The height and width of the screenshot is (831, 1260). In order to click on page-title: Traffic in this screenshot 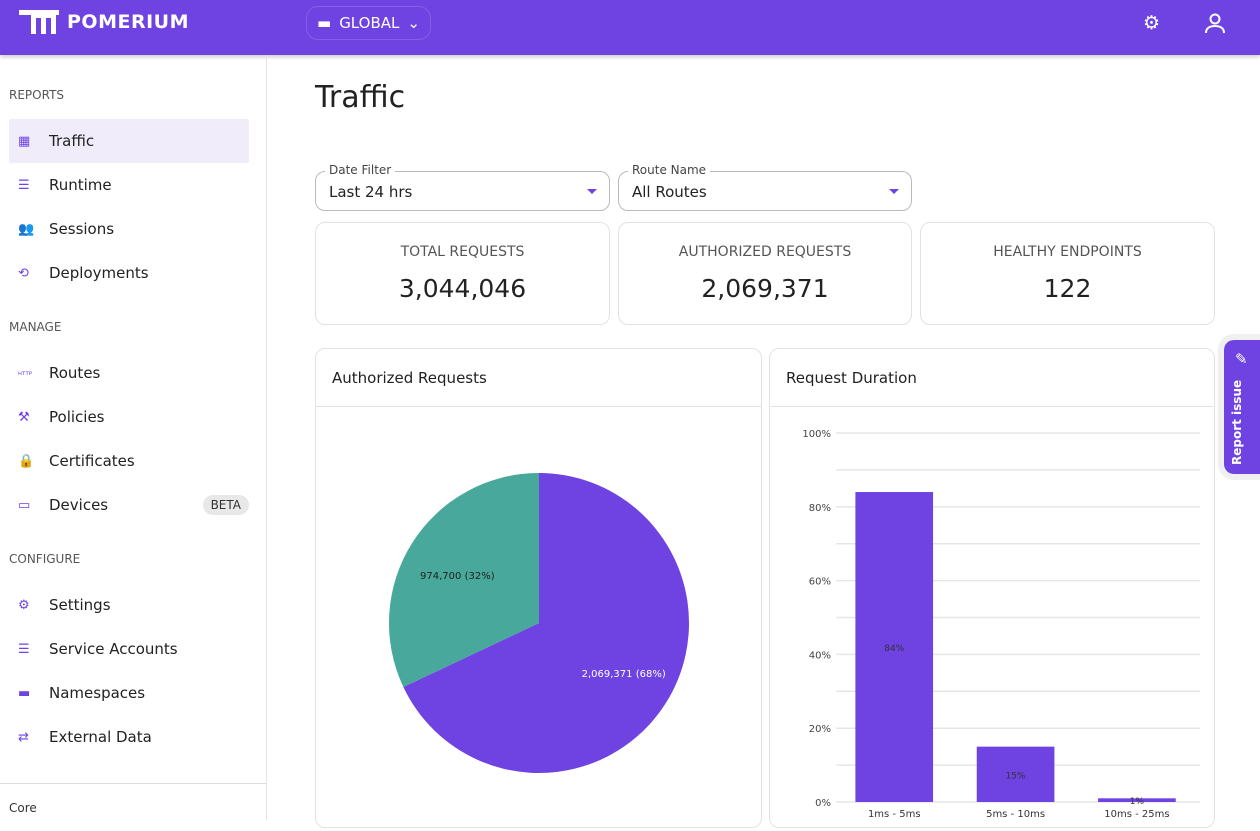, I will do `click(360, 97)`.